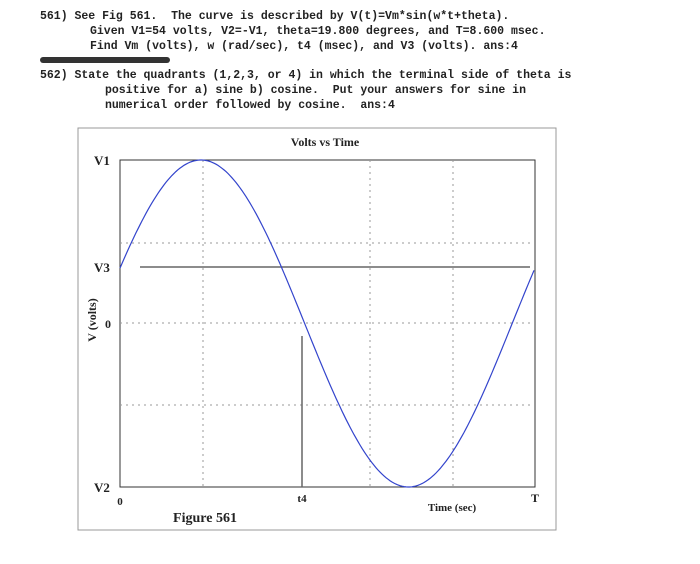 This screenshot has height=564, width=700. Describe the element at coordinates (108, 324) in the screenshot. I see `y-label: 0` at that location.